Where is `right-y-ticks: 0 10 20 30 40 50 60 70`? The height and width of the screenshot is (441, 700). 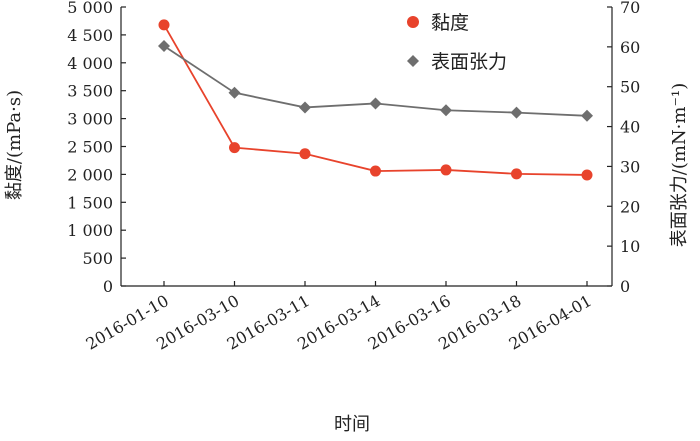
right-y-ticks: 0 10 20 30 40 50 60 70 is located at coordinates (623, 148).